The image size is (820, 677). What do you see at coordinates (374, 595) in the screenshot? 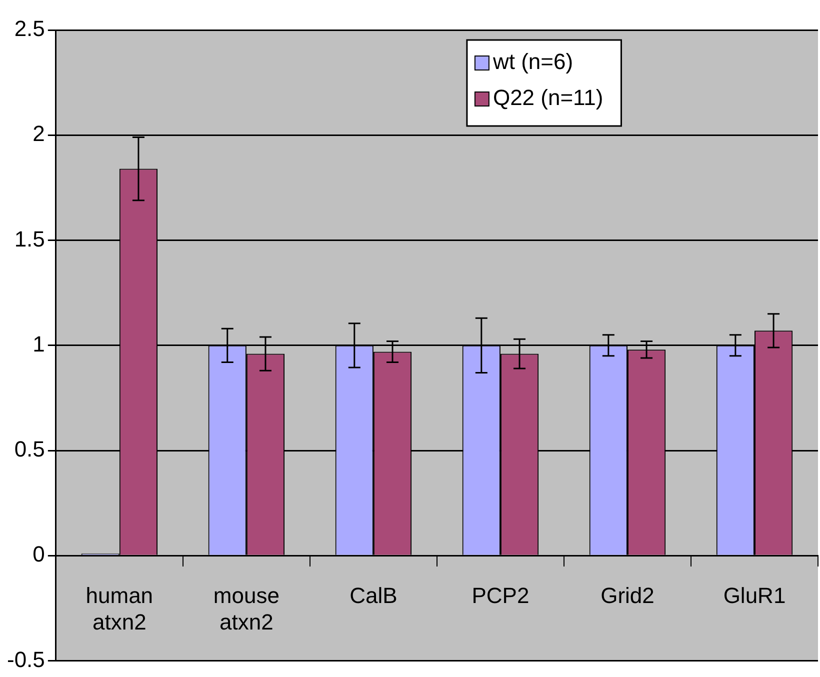
I see `x-tick-label: CalB` at bounding box center [374, 595].